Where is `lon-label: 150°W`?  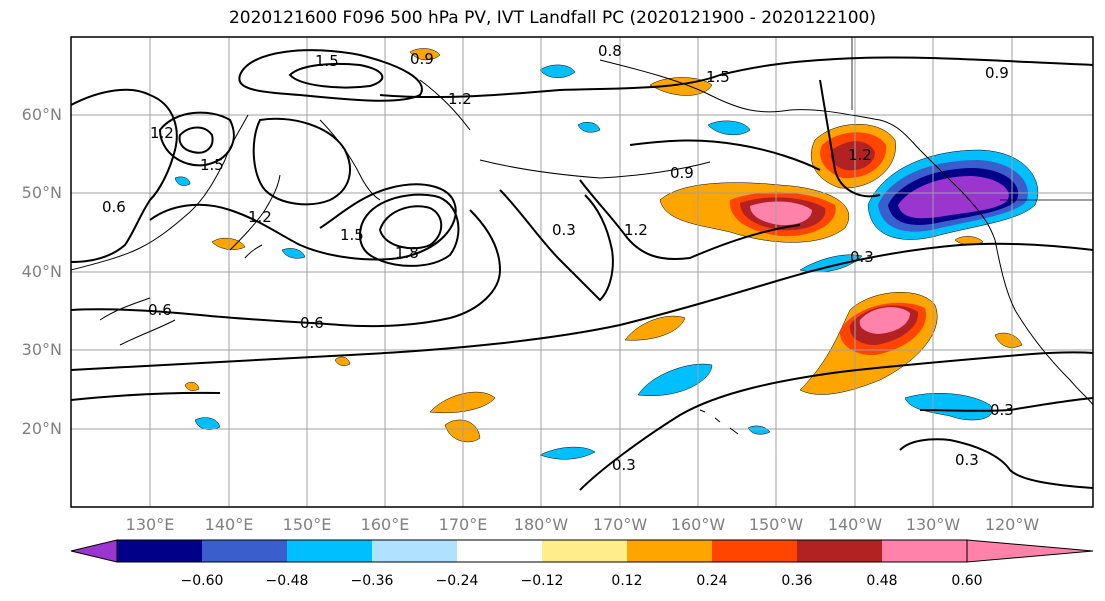
lon-label: 150°W is located at coordinates (776, 524).